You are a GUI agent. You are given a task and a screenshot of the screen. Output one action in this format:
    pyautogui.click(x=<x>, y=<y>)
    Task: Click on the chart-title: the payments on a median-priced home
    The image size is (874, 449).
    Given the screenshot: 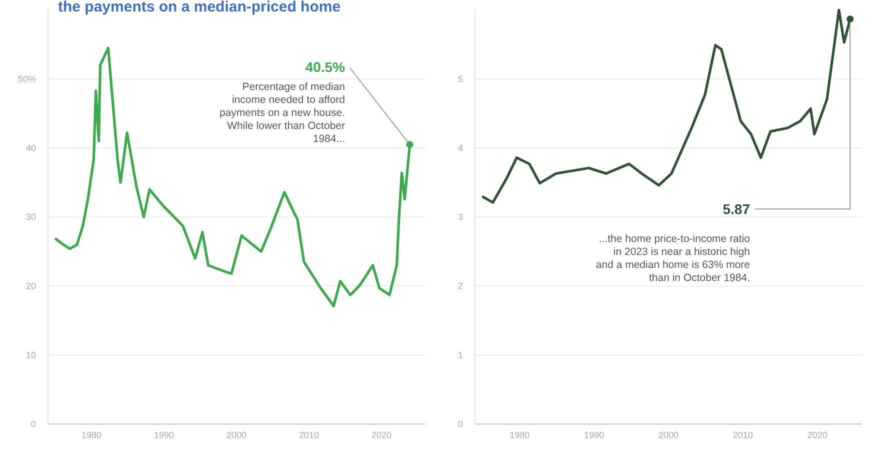 What is the action you would take?
    pyautogui.click(x=199, y=8)
    